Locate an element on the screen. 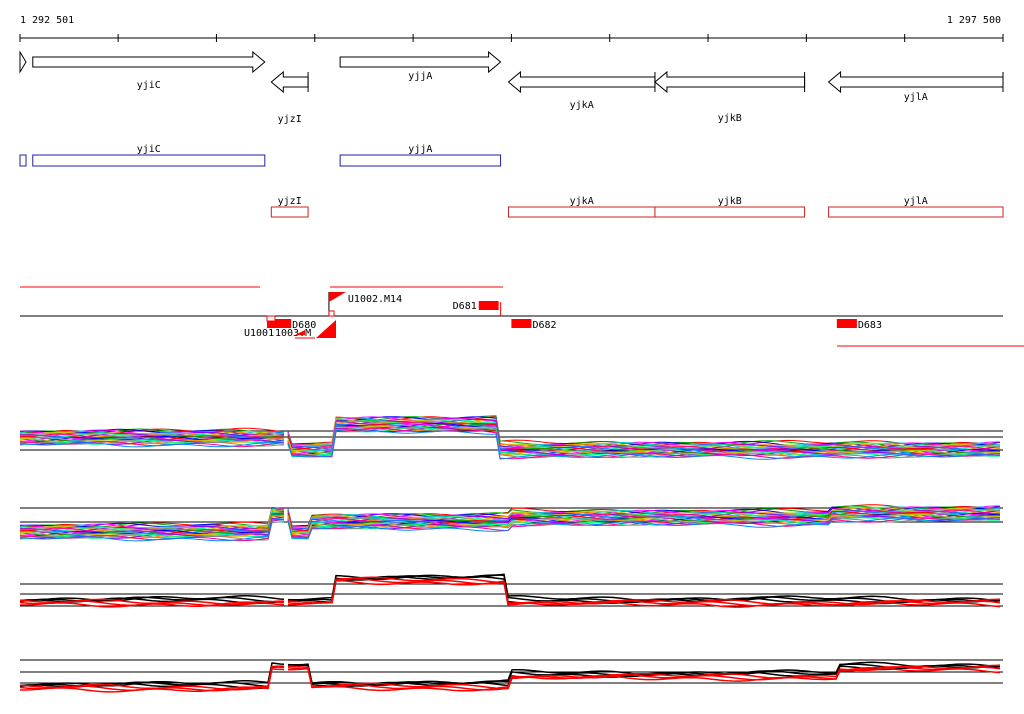  cds-block-yjjA is located at coordinates (420, 160).